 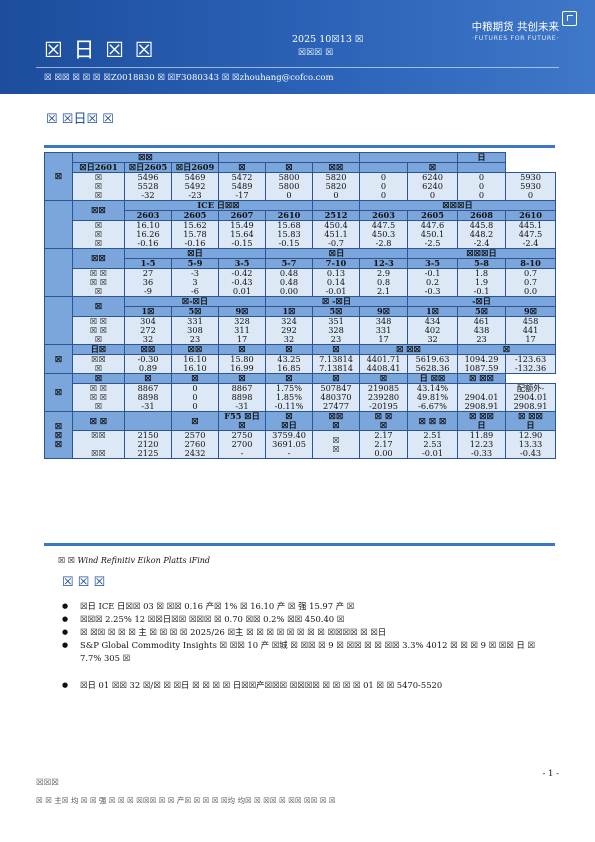 I want to click on table-cell: 447.5 450.3 -2.8, so click(x=384, y=234).